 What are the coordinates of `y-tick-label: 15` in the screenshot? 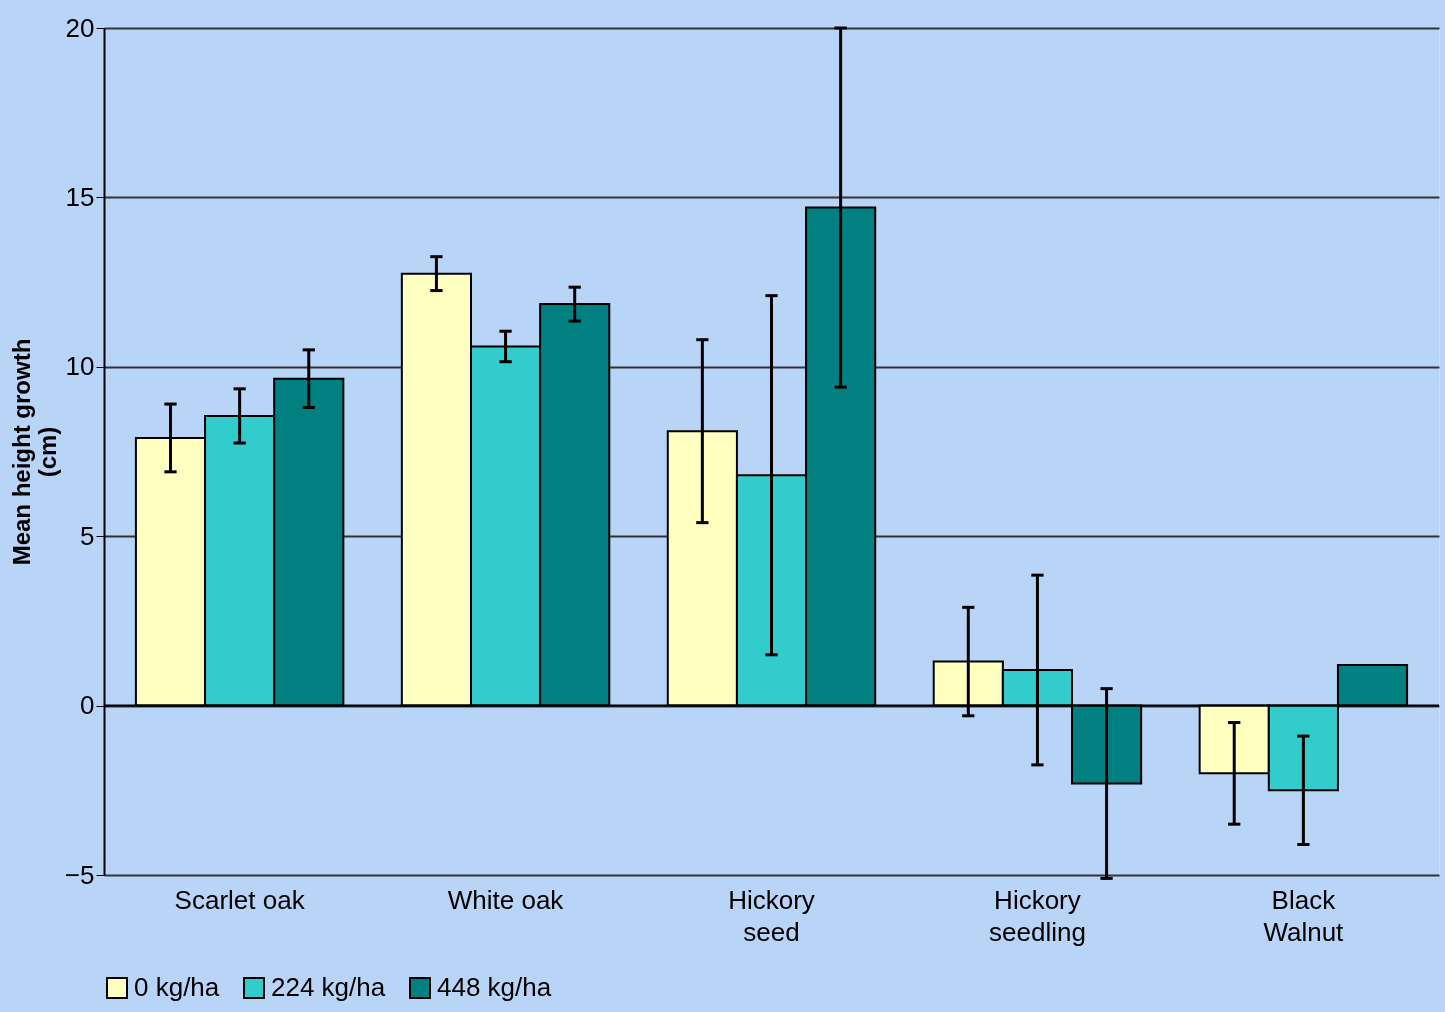 It's located at (80, 196).